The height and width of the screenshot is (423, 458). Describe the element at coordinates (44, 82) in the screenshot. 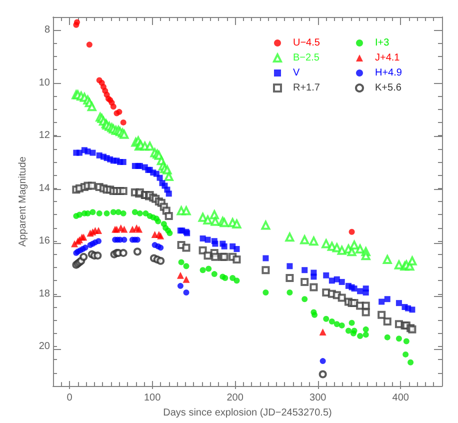

I see `y-tick-label: 10` at that location.